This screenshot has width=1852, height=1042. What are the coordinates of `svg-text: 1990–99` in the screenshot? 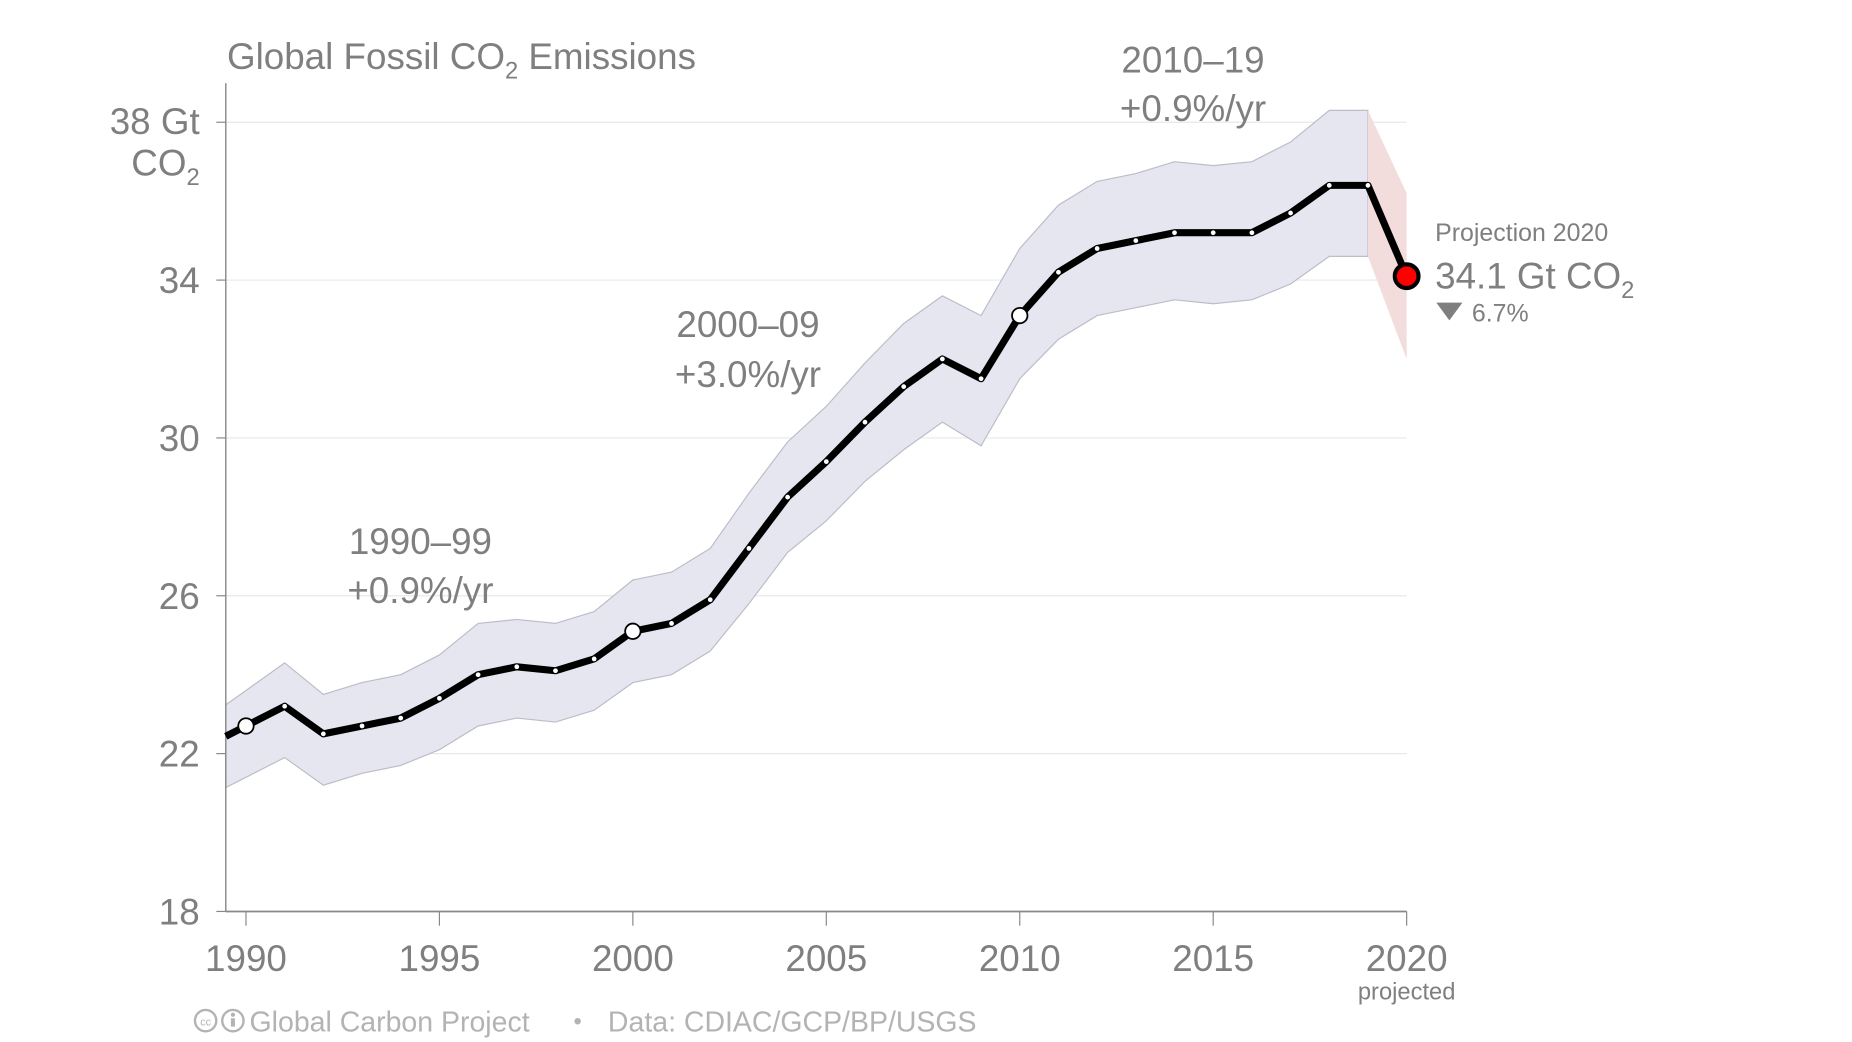 It's located at (420, 541).